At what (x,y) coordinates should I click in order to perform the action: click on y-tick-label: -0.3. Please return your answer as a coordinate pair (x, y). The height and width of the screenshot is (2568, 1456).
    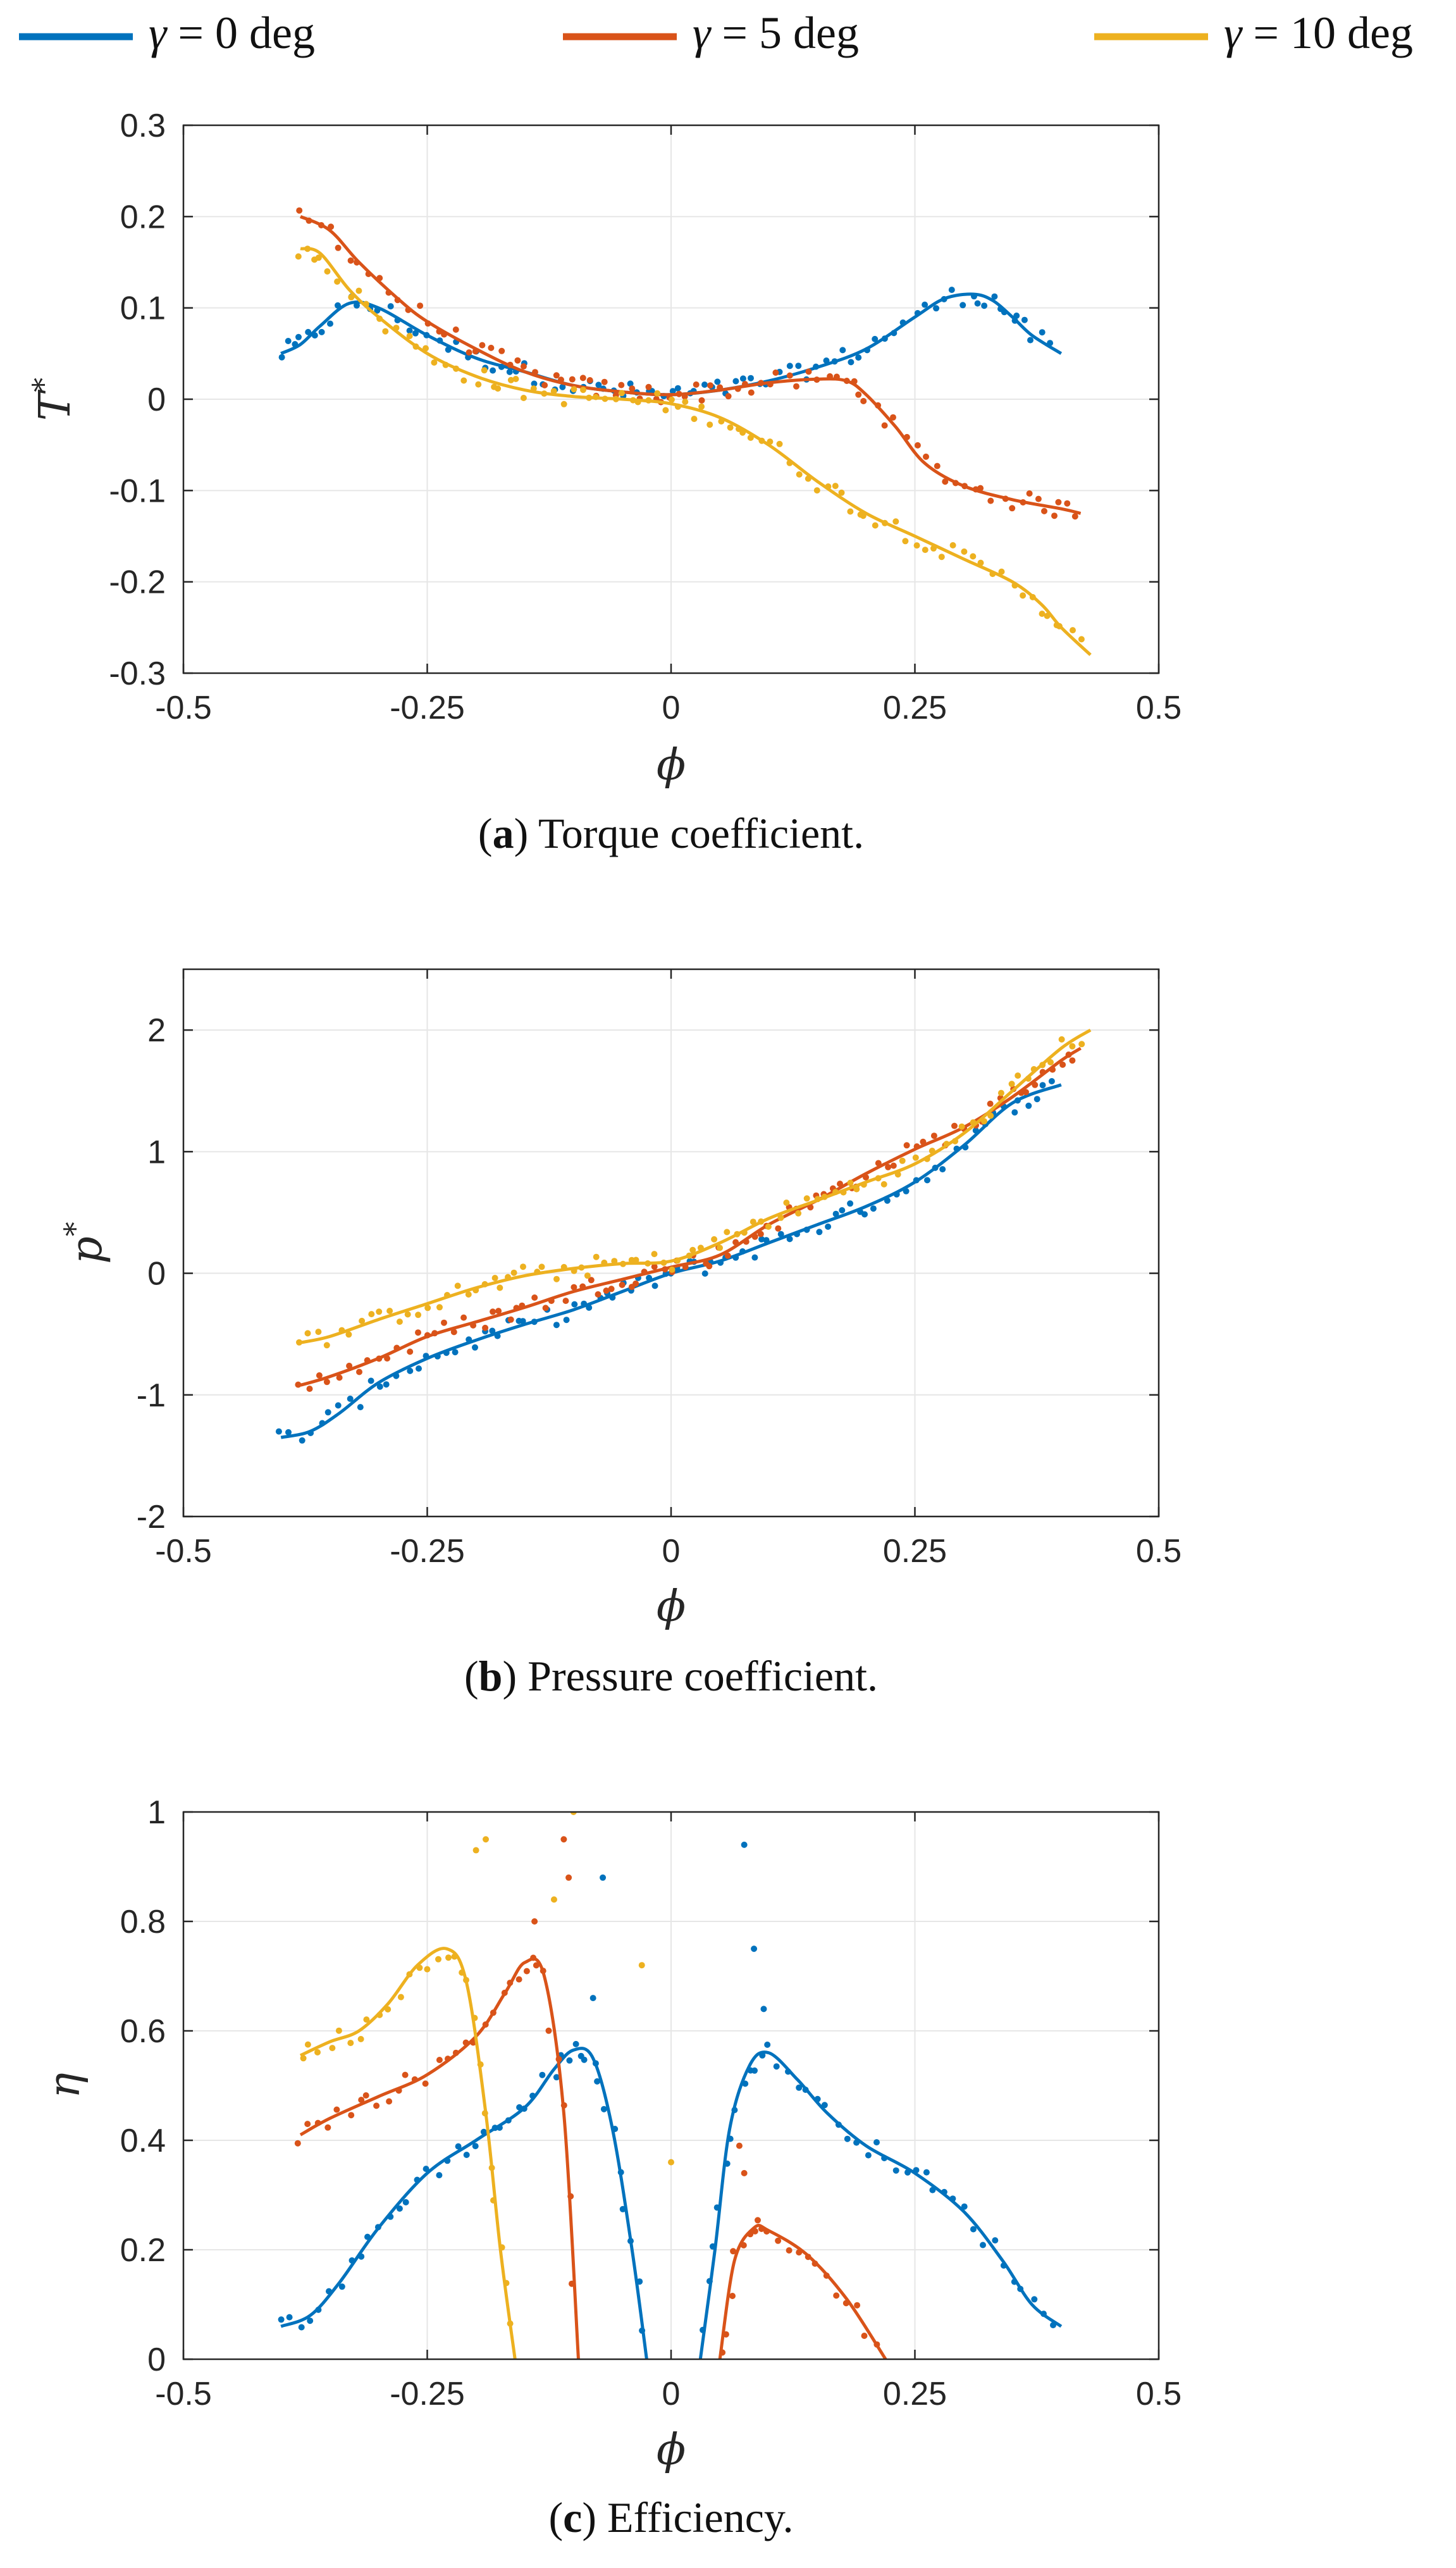
    Looking at the image, I should click on (137, 673).